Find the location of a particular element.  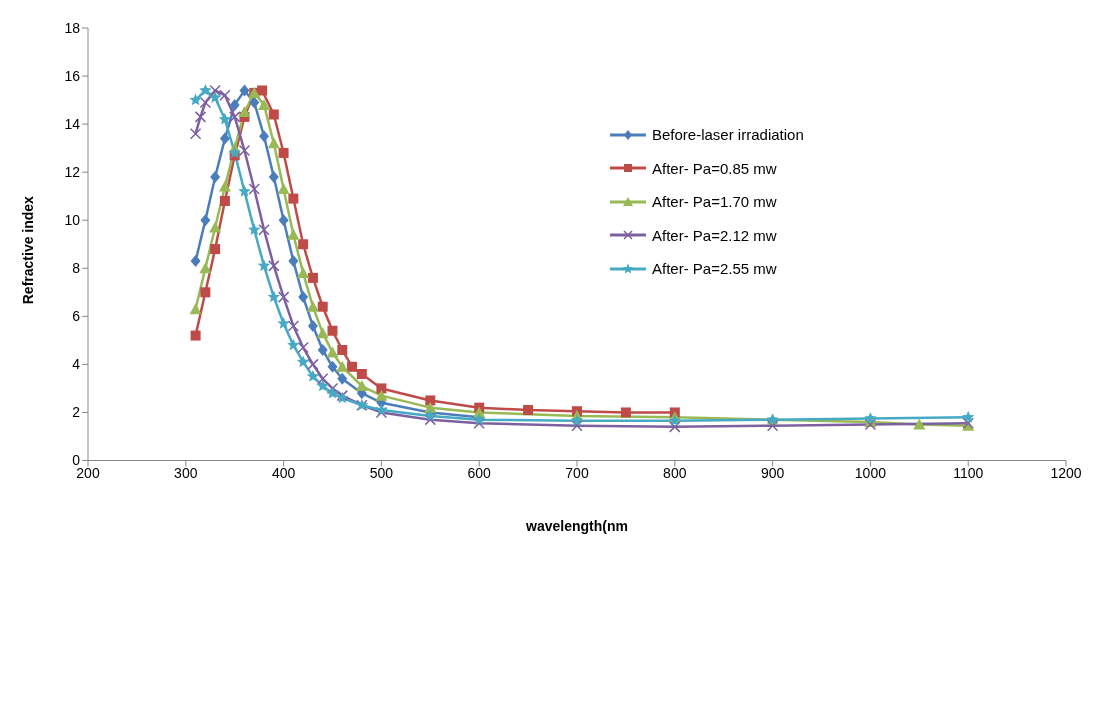

legend-label: After- Pa=2.12 mw is located at coordinates (714, 235).